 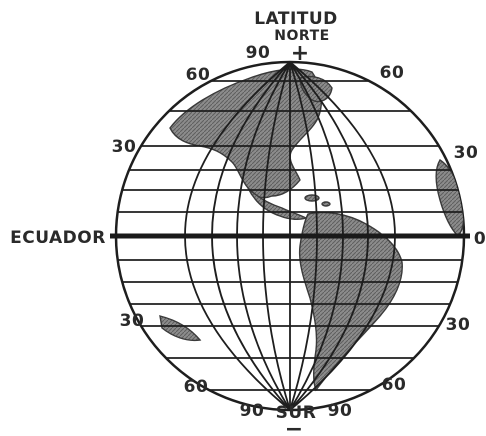 What do you see at coordinates (124, 147) in the screenshot?
I see `label-30-north-left: 30` at bounding box center [124, 147].